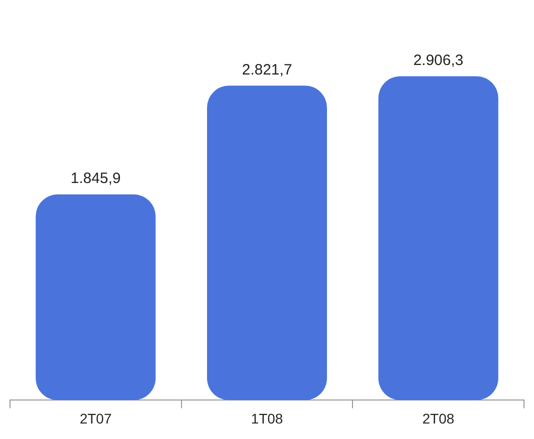 This screenshot has width=534, height=439. What do you see at coordinates (438, 60) in the screenshot?
I see `data-label: 2.906,3` at bounding box center [438, 60].